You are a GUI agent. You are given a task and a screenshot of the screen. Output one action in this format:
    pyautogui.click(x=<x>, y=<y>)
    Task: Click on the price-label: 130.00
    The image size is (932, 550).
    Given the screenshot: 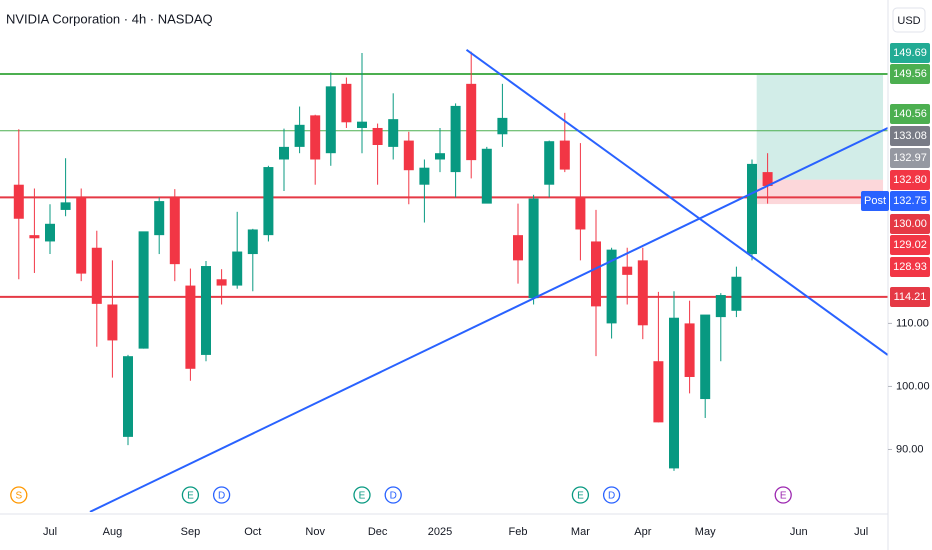 What is the action you would take?
    pyautogui.click(x=910, y=224)
    